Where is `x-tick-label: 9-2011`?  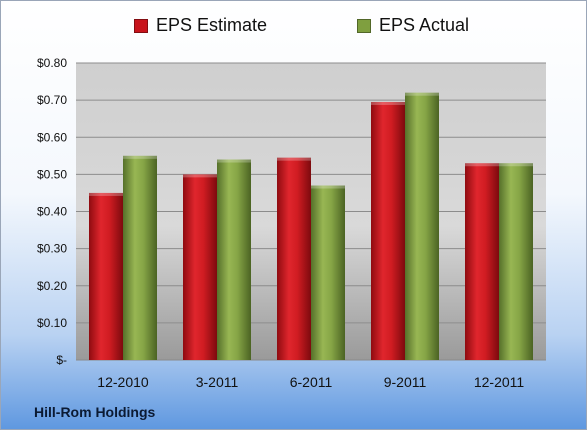 x-tick-label: 9-2011 is located at coordinates (405, 382).